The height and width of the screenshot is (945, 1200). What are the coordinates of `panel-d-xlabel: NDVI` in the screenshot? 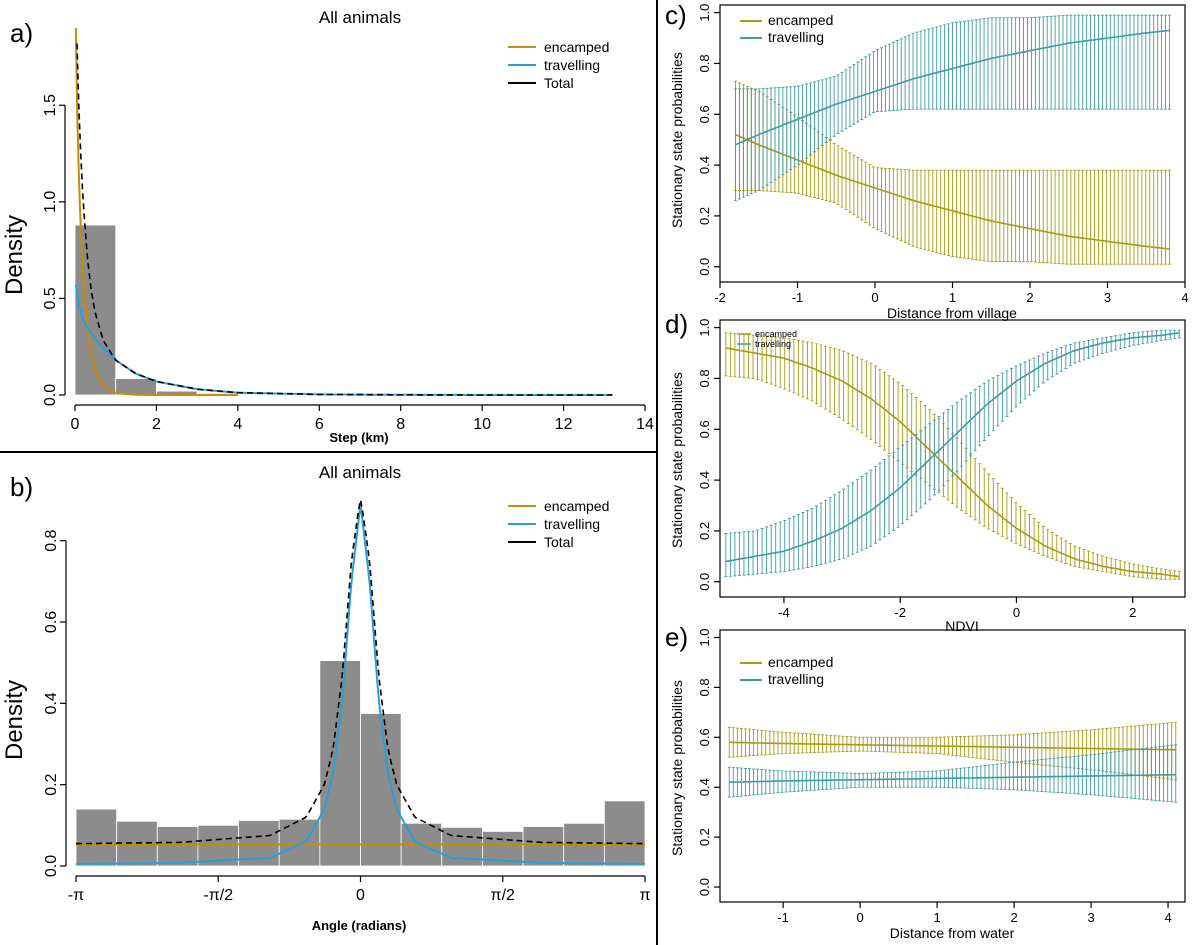 It's located at (961, 626).